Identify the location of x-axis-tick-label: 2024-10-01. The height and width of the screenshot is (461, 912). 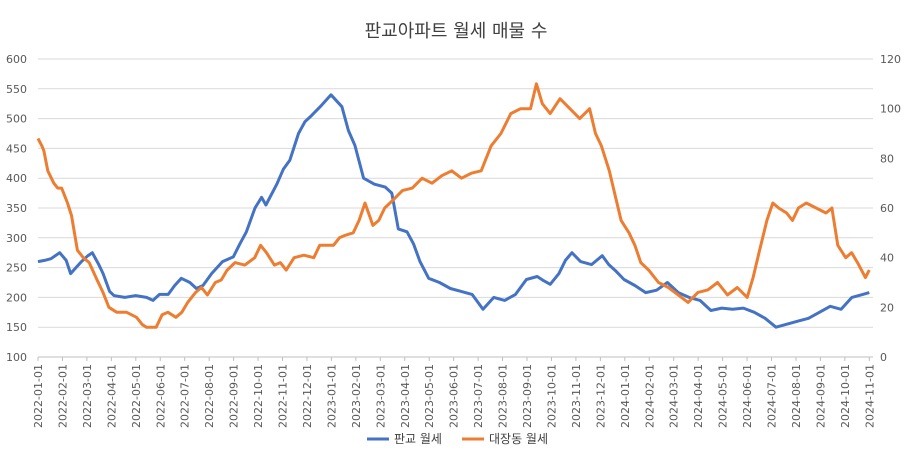
(845, 396).